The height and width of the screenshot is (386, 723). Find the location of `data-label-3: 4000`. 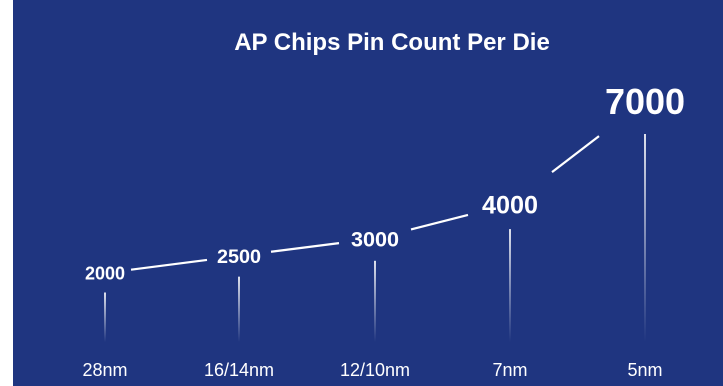

data-label-3: 4000 is located at coordinates (510, 205).